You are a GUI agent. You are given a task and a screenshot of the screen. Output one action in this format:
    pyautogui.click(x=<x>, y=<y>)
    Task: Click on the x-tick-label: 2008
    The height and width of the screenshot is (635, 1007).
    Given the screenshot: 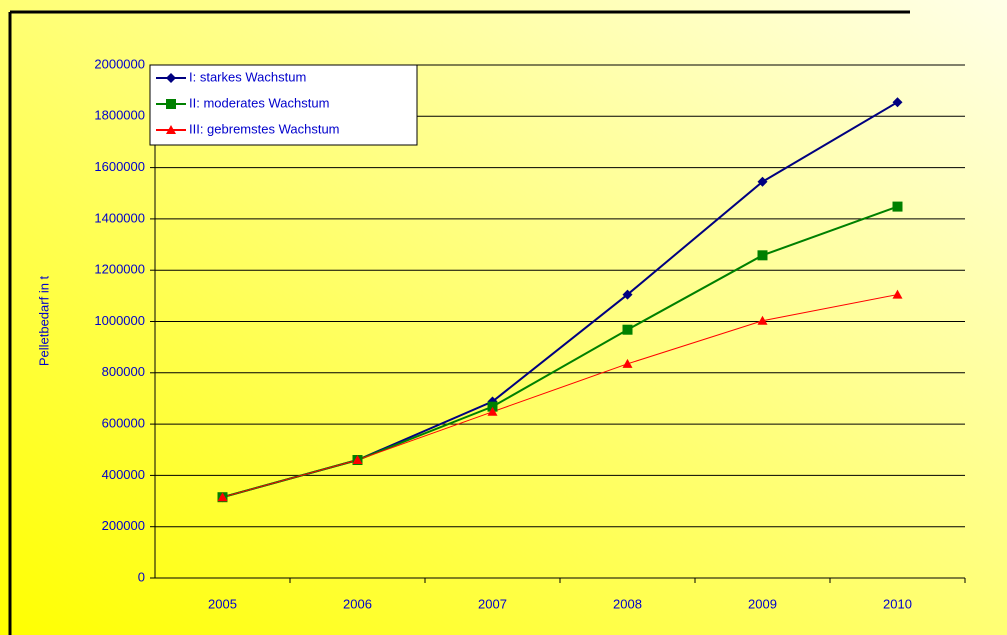 What is the action you would take?
    pyautogui.click(x=627, y=603)
    